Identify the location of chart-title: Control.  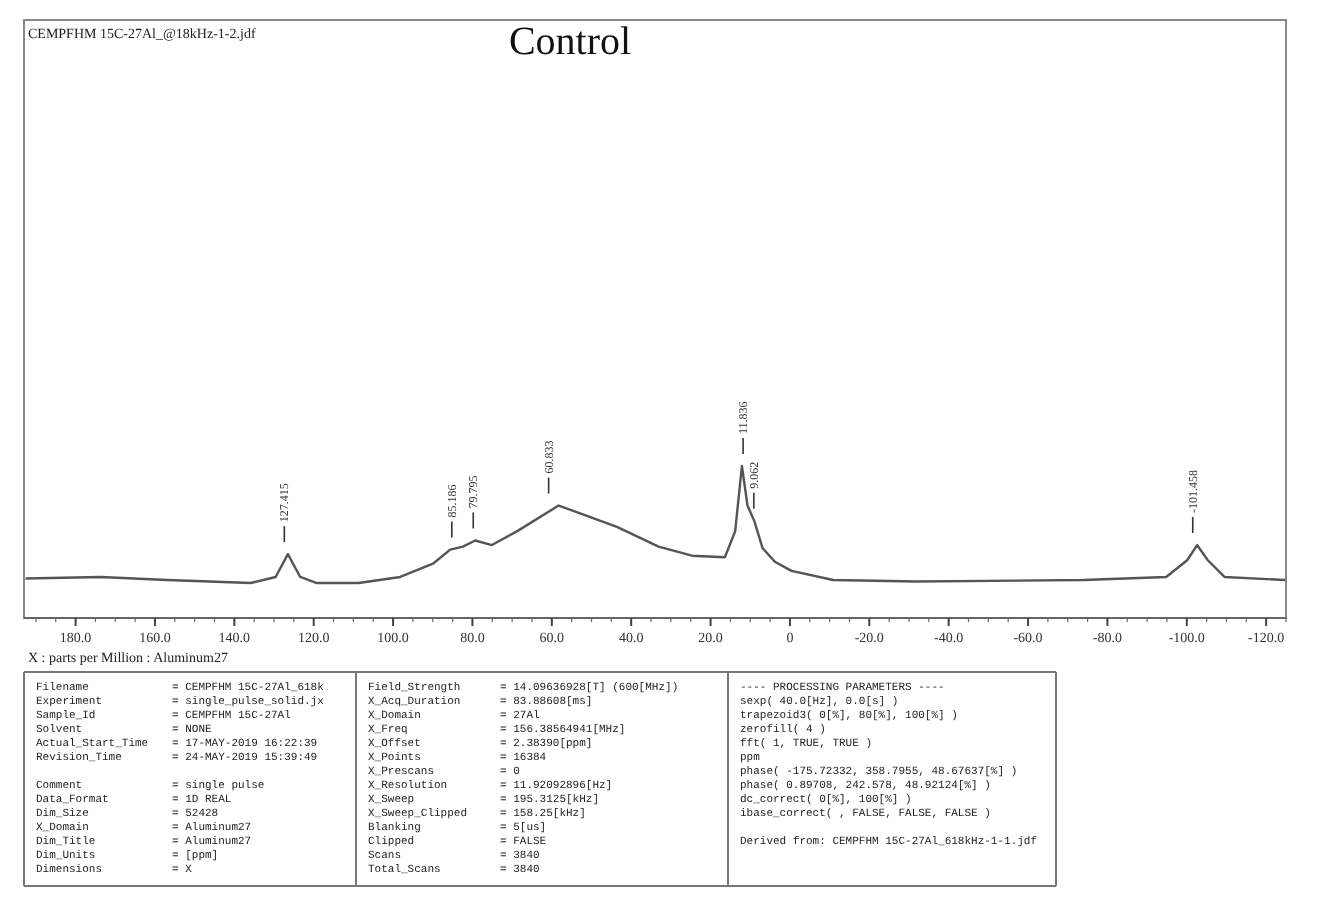
(570, 42).